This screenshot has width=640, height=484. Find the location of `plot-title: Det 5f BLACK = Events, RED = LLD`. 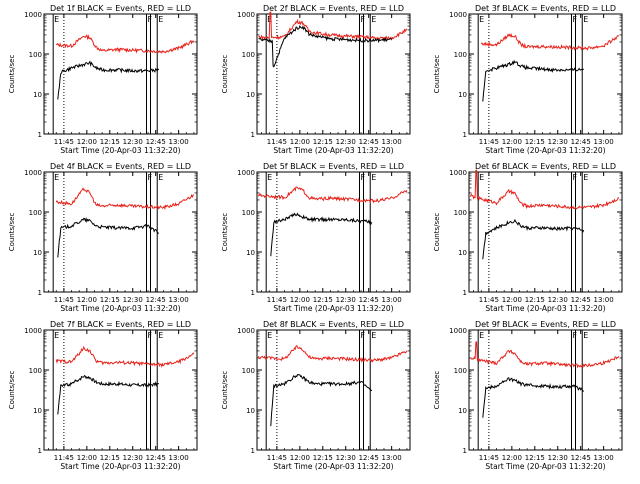

plot-title: Det 5f BLACK = Events, RED = LLD is located at coordinates (333, 166).